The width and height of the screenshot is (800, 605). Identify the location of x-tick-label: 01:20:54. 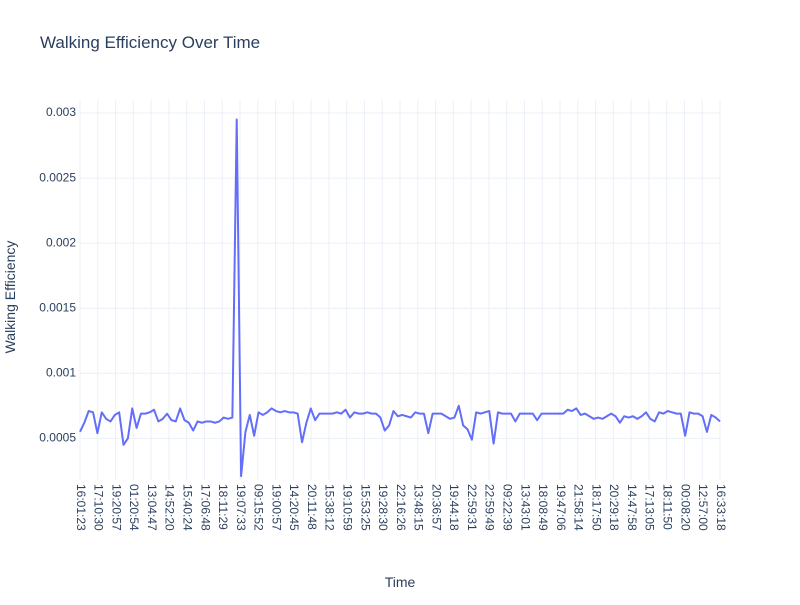
(134, 507).